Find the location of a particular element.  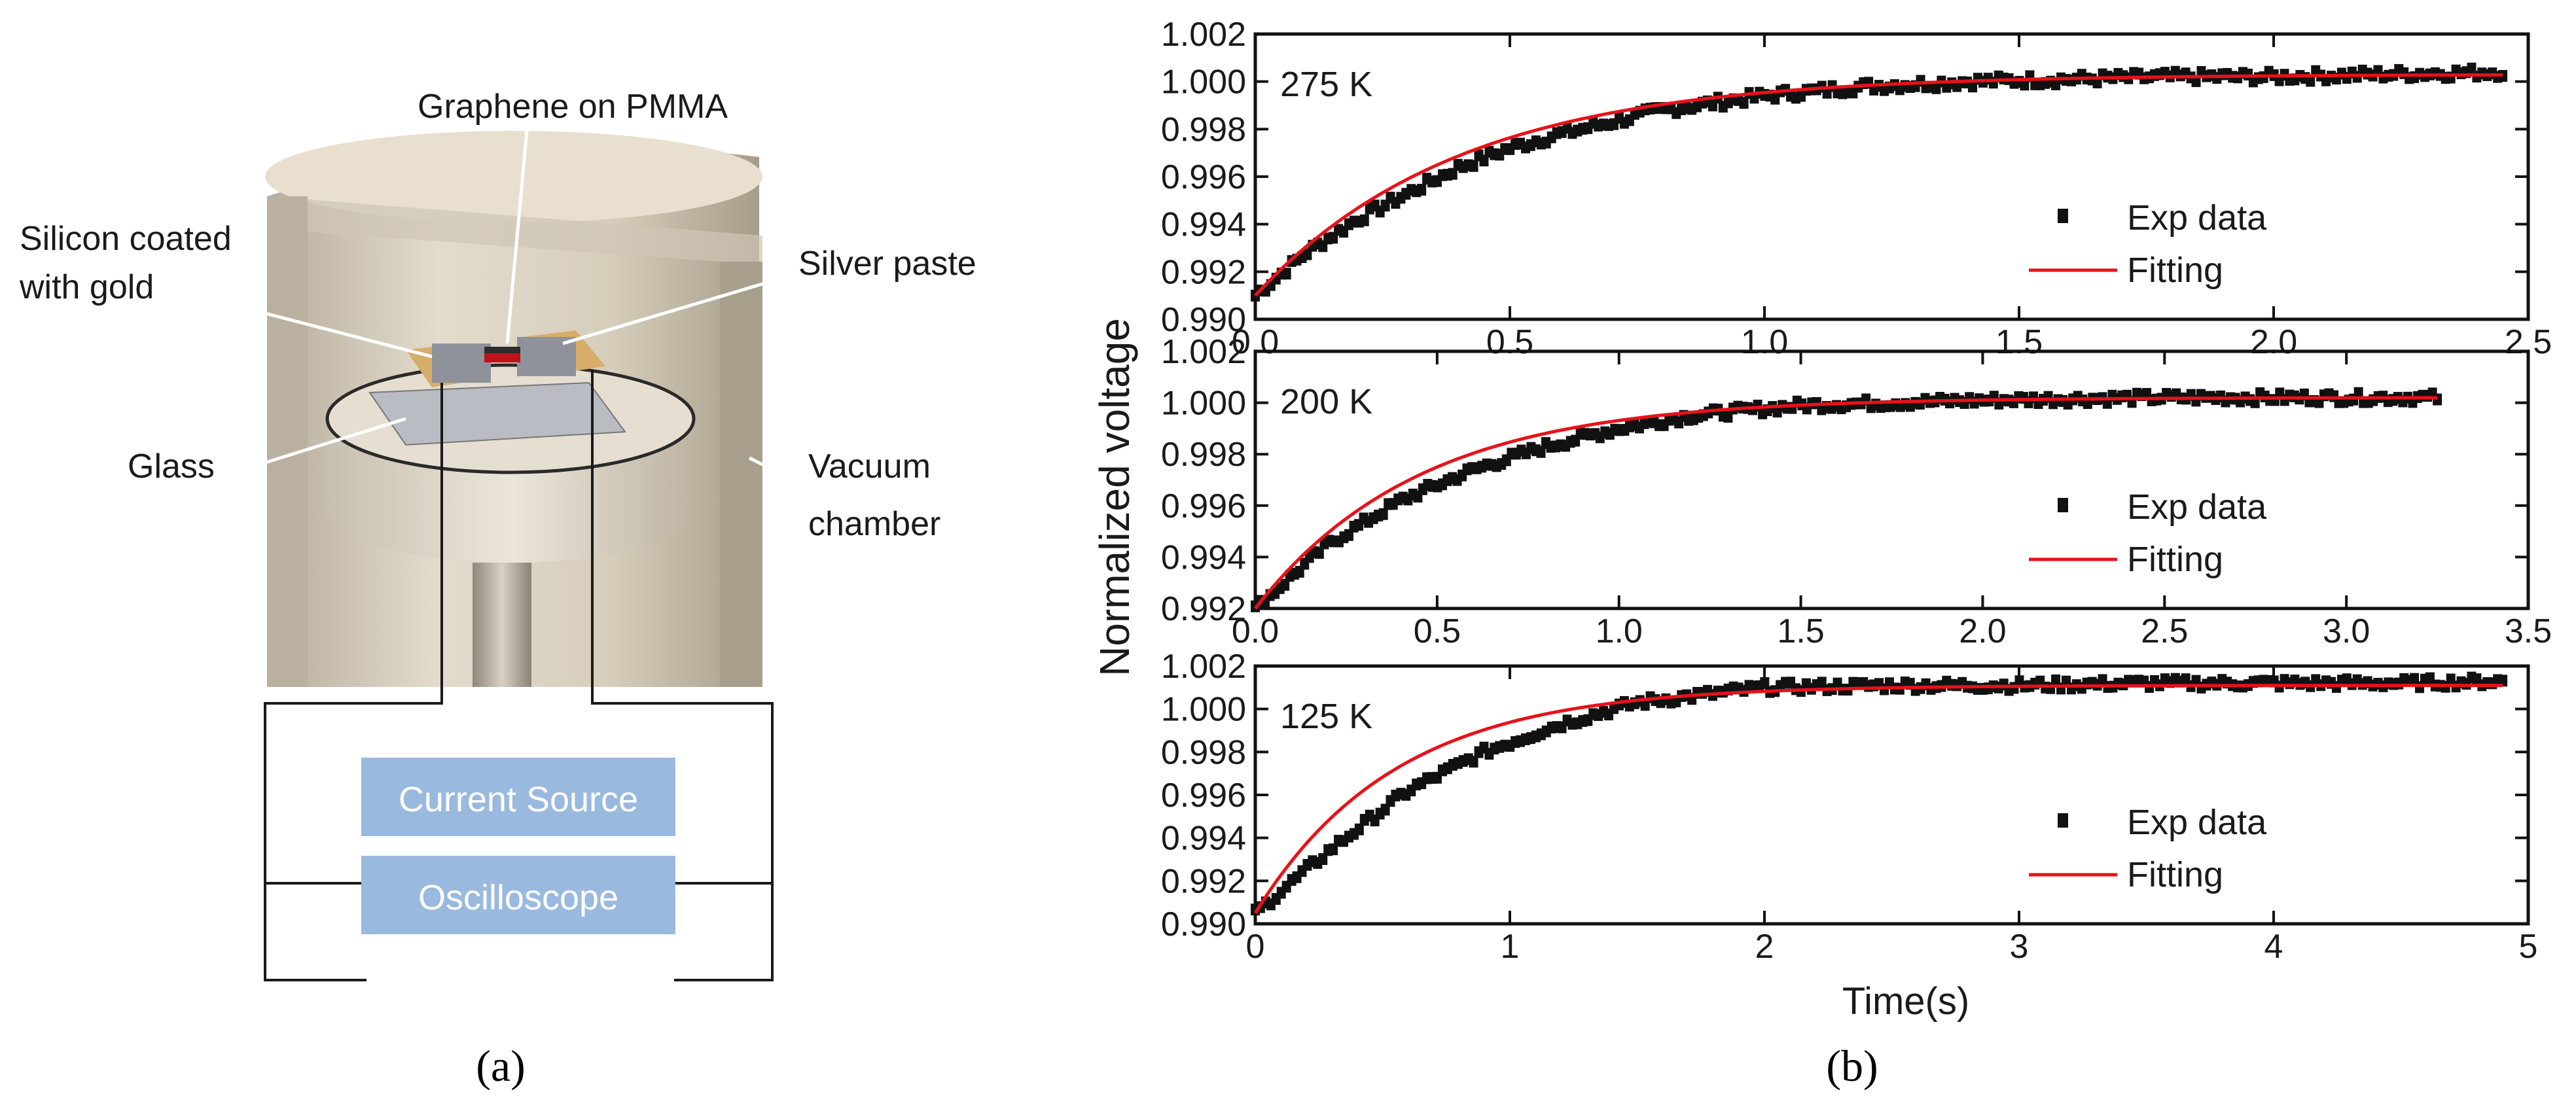

temperature-annotation: 200 K is located at coordinates (1326, 402).